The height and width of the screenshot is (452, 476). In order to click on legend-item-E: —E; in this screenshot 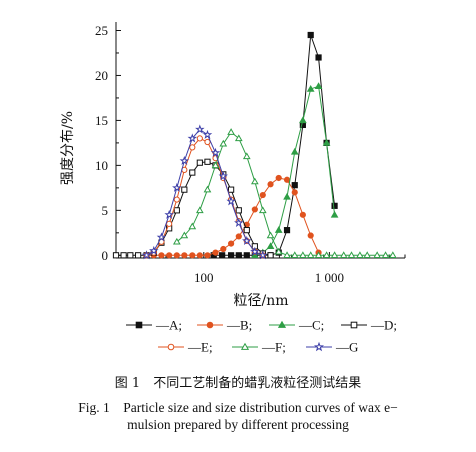, I will do `click(185, 347)`.